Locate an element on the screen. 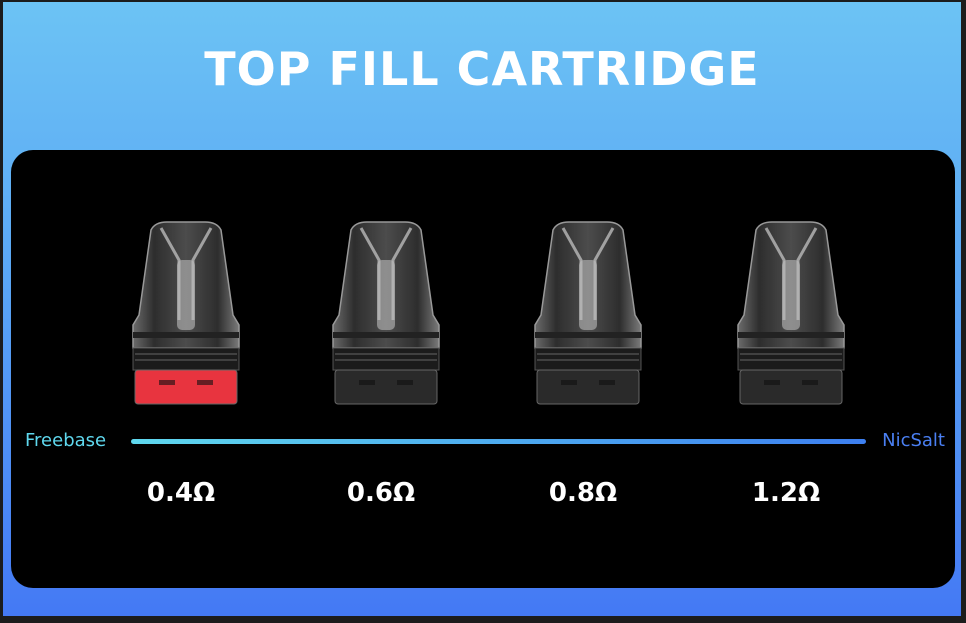 Image resolution: width=966 pixels, height=623 pixels. freebase-nicsalt-scale-bar is located at coordinates (498, 441).